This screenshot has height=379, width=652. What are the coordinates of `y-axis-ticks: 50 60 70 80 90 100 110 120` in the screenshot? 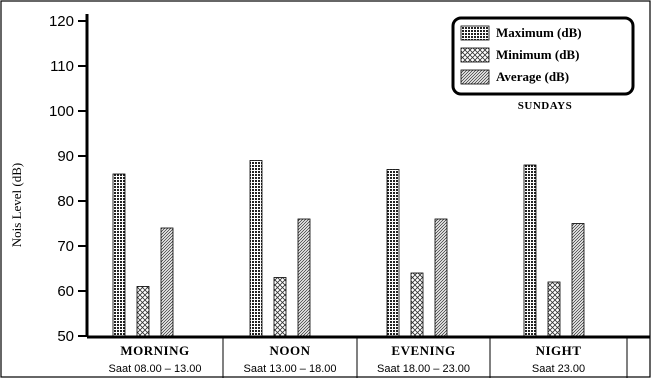 It's located at (68, 179).